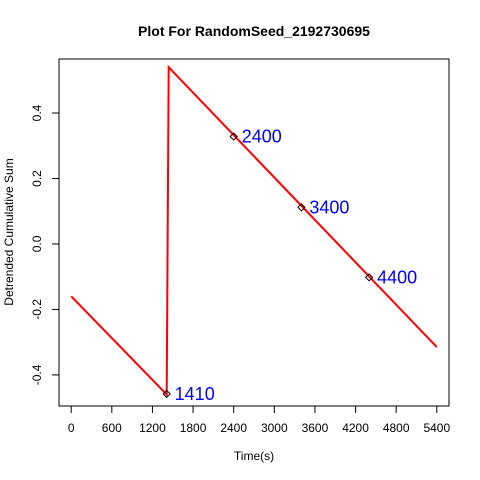 The height and width of the screenshot is (480, 480). What do you see at coordinates (436, 428) in the screenshot?
I see `x-tick-label: 5400` at bounding box center [436, 428].